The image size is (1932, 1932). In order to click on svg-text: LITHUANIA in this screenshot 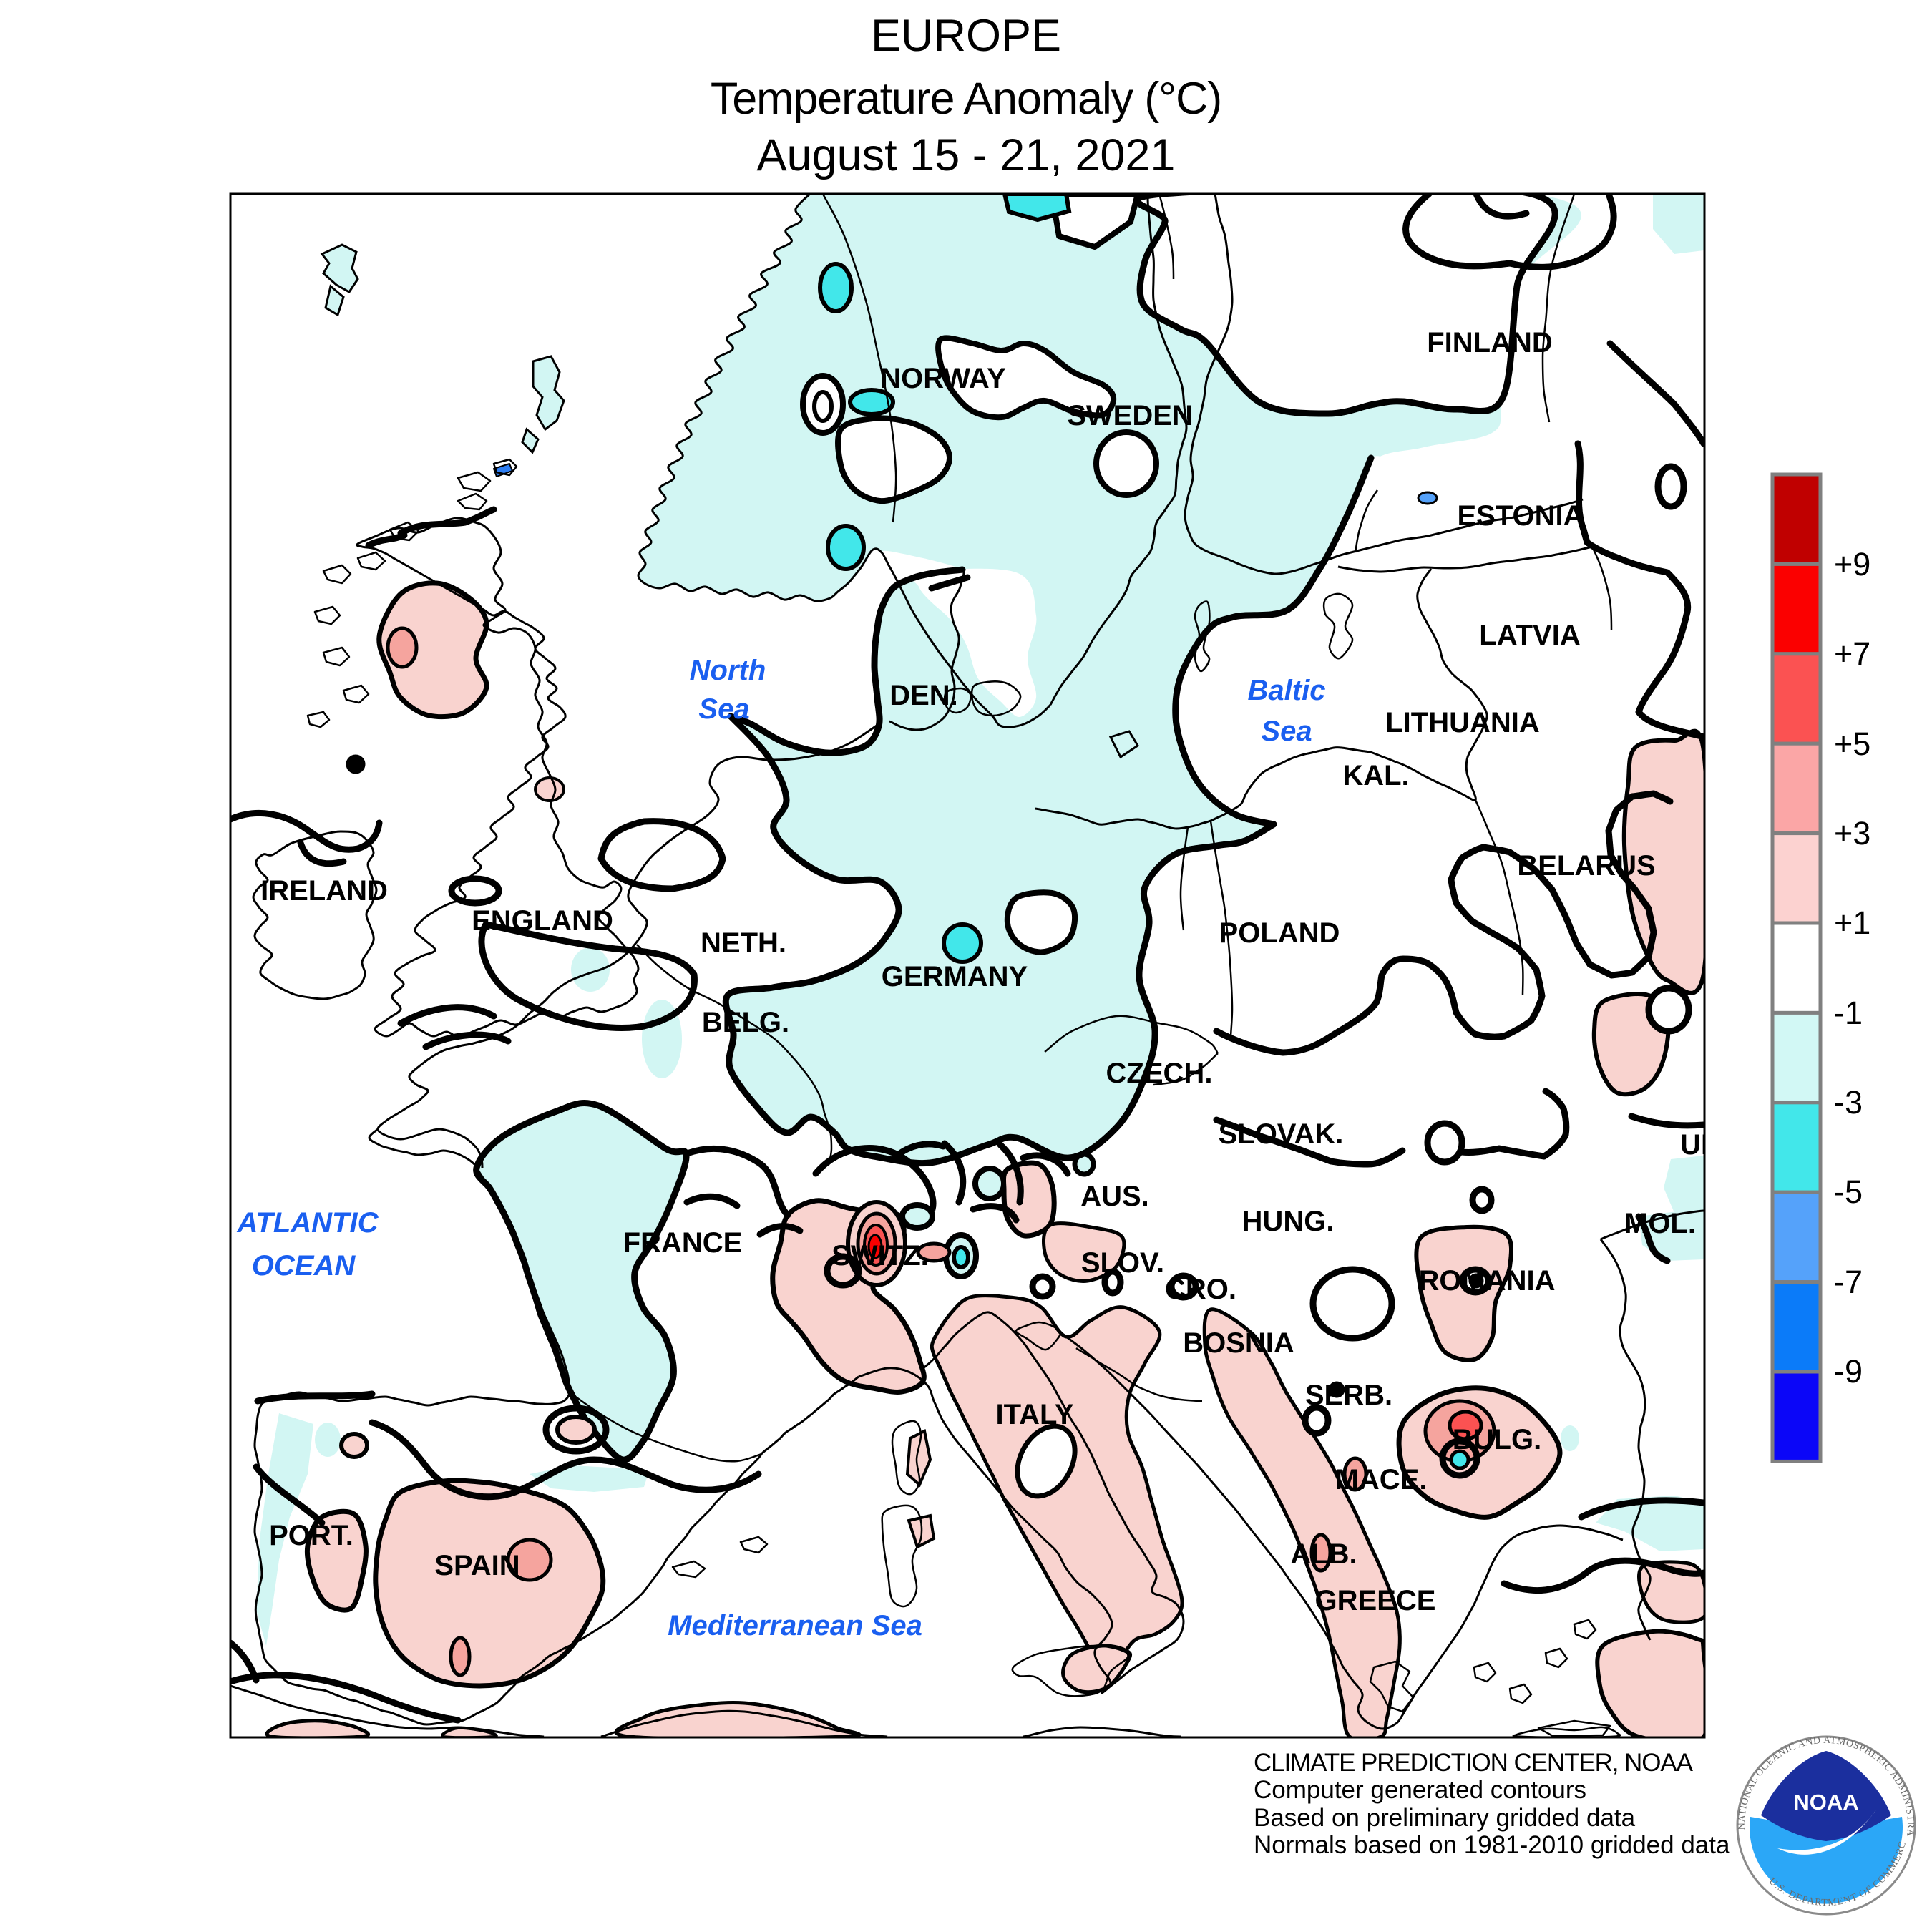, I will do `click(1462, 722)`.